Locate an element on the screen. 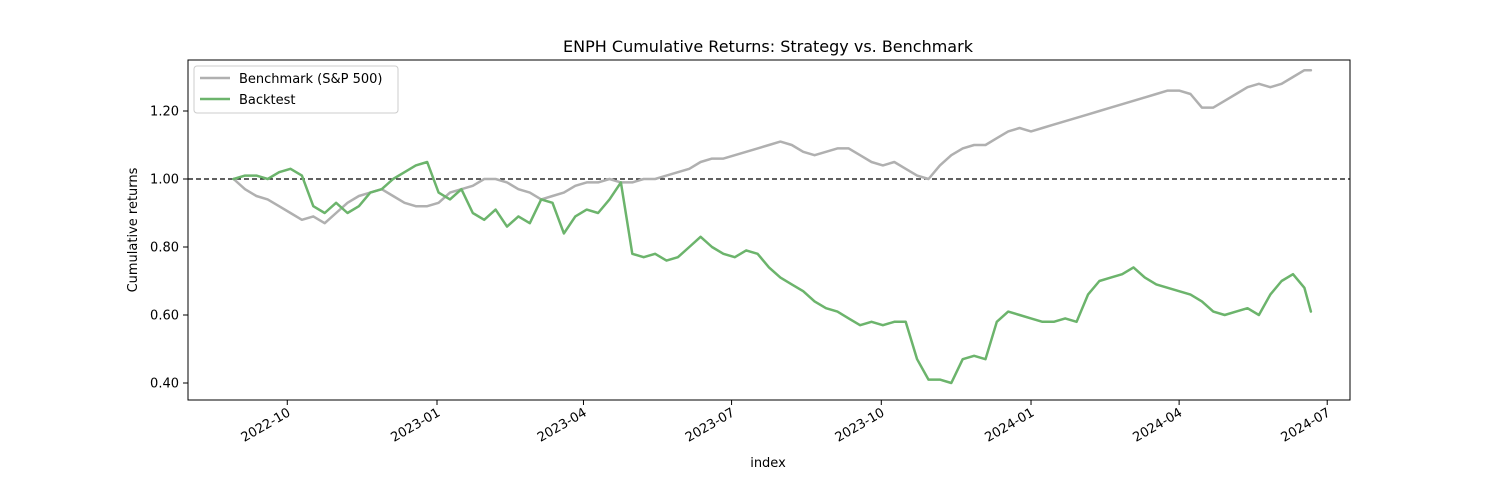 Image resolution: width=1500 pixels, height=500 pixels. y-axis-label: Cumulative returns is located at coordinates (133, 229).